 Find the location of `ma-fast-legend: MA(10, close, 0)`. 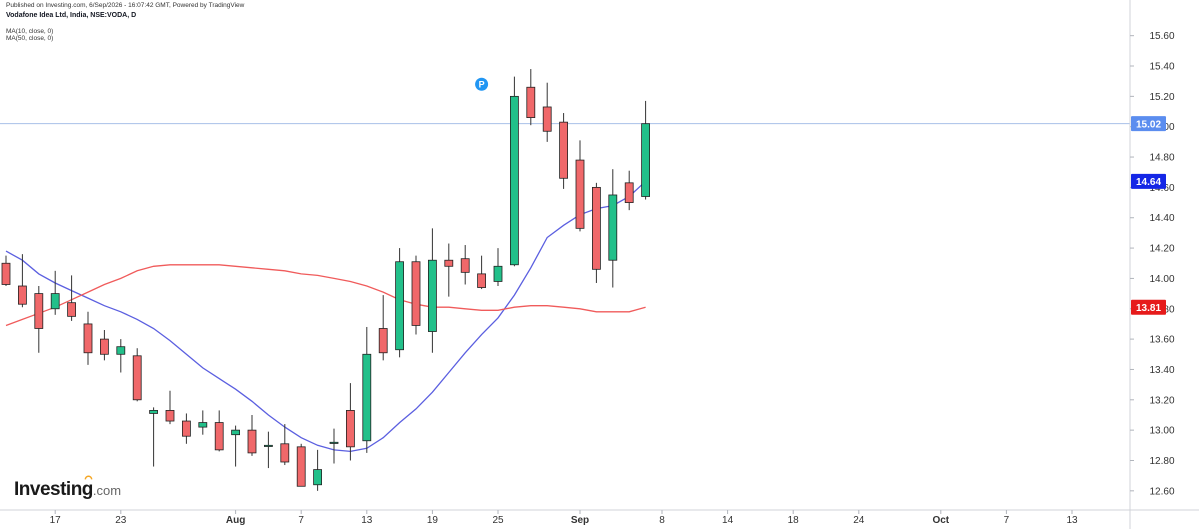

ma-fast-legend: MA(10, close, 0) is located at coordinates (30, 31).